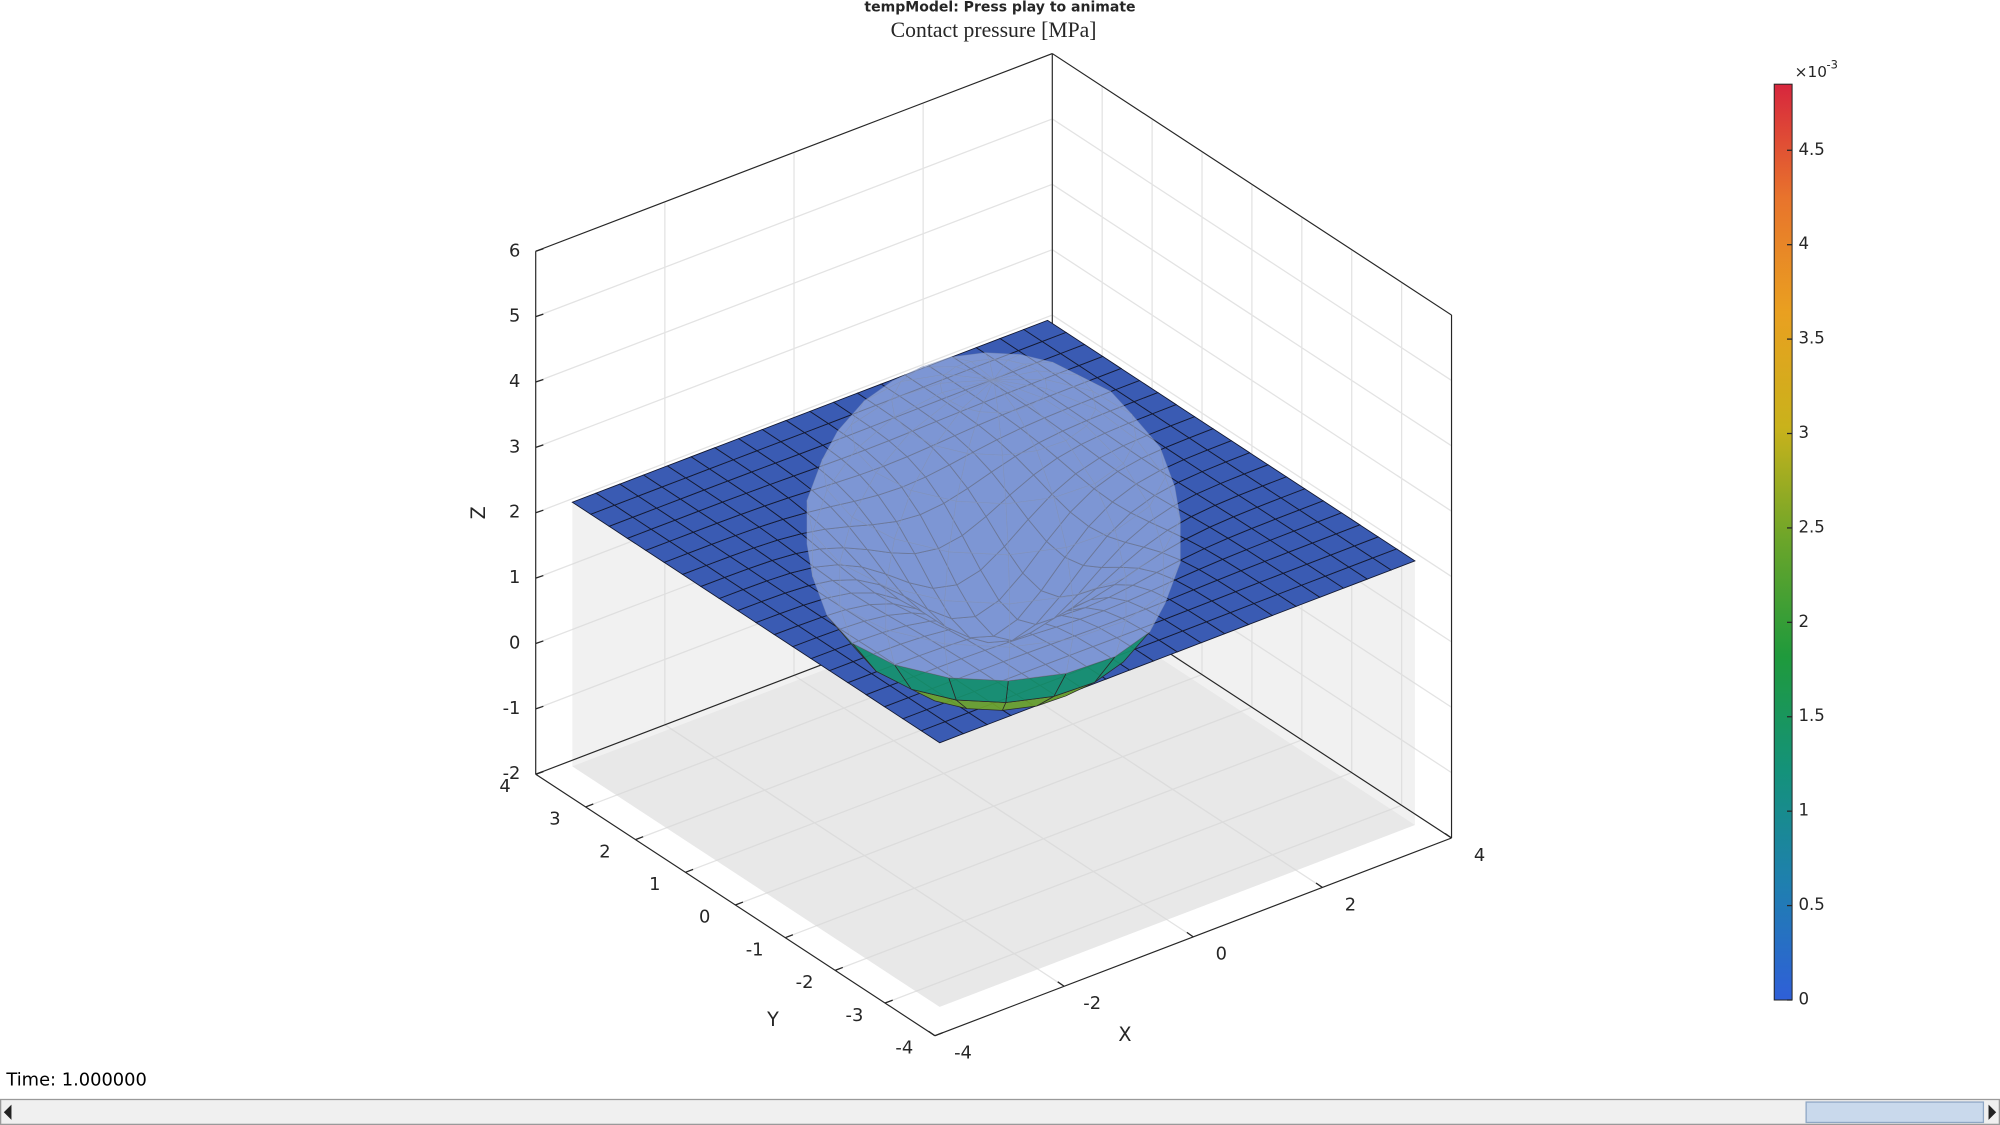 The height and width of the screenshot is (1125, 2000). I want to click on x-axis-label: X, so click(1124, 1034).